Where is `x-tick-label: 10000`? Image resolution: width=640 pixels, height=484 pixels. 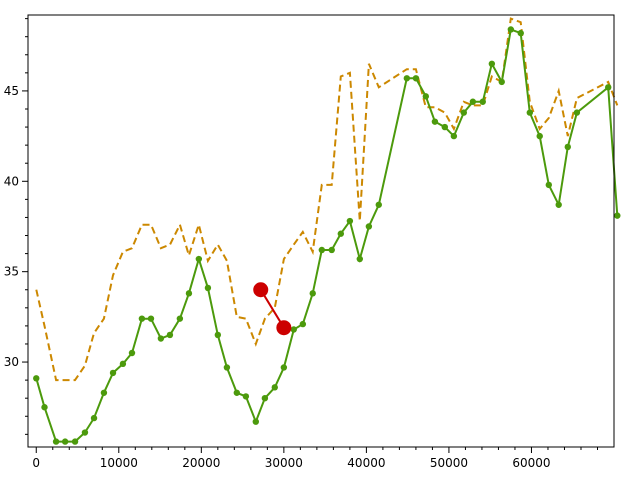 x-tick-label: 10000 is located at coordinates (119, 463).